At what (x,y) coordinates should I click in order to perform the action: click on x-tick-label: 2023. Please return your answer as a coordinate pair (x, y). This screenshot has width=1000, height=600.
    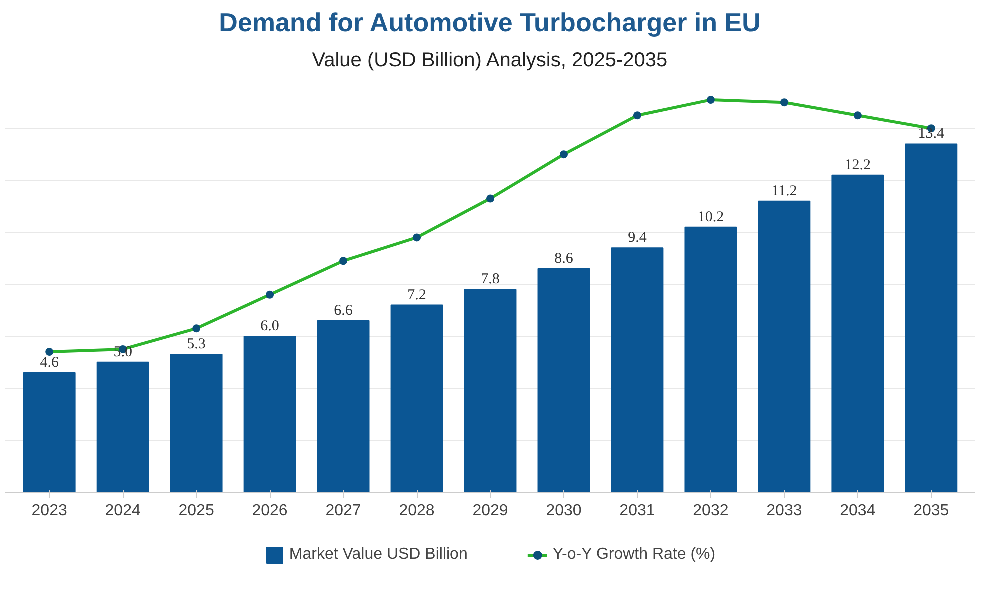
    Looking at the image, I should click on (50, 511).